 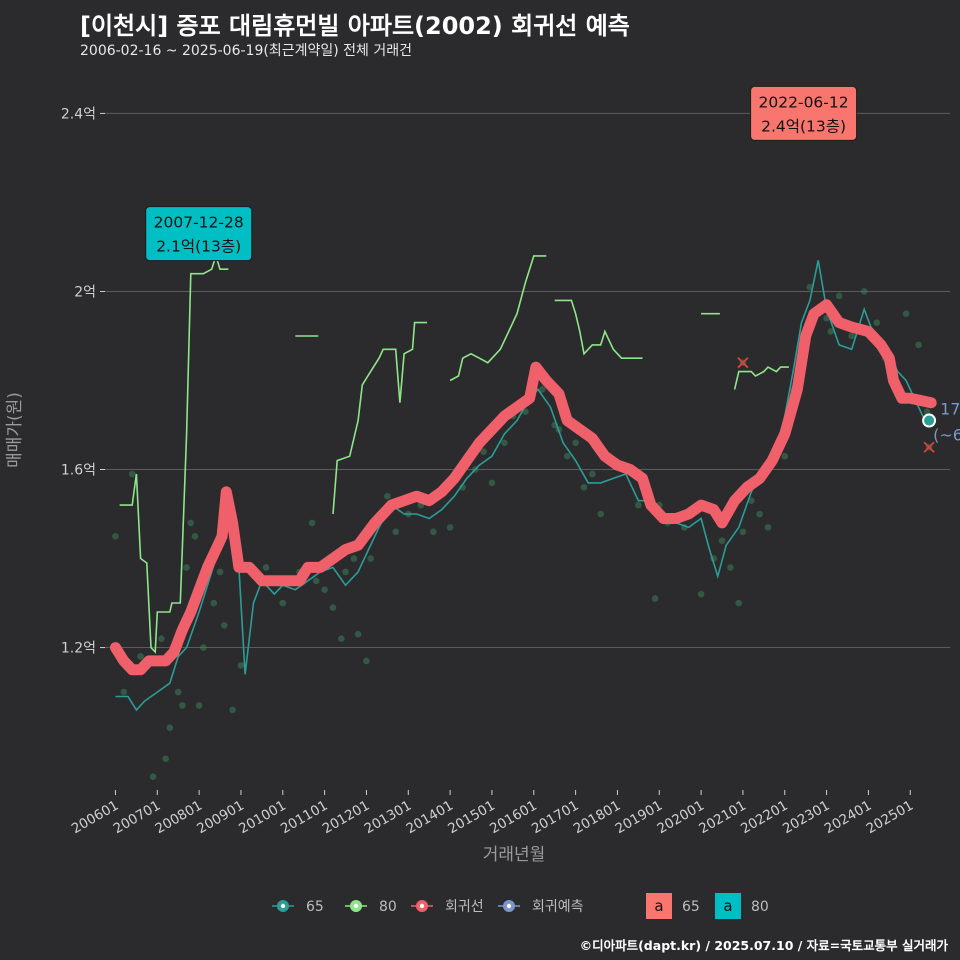 What do you see at coordinates (806, 818) in the screenshot?
I see `x-tick-label: 202301` at bounding box center [806, 818].